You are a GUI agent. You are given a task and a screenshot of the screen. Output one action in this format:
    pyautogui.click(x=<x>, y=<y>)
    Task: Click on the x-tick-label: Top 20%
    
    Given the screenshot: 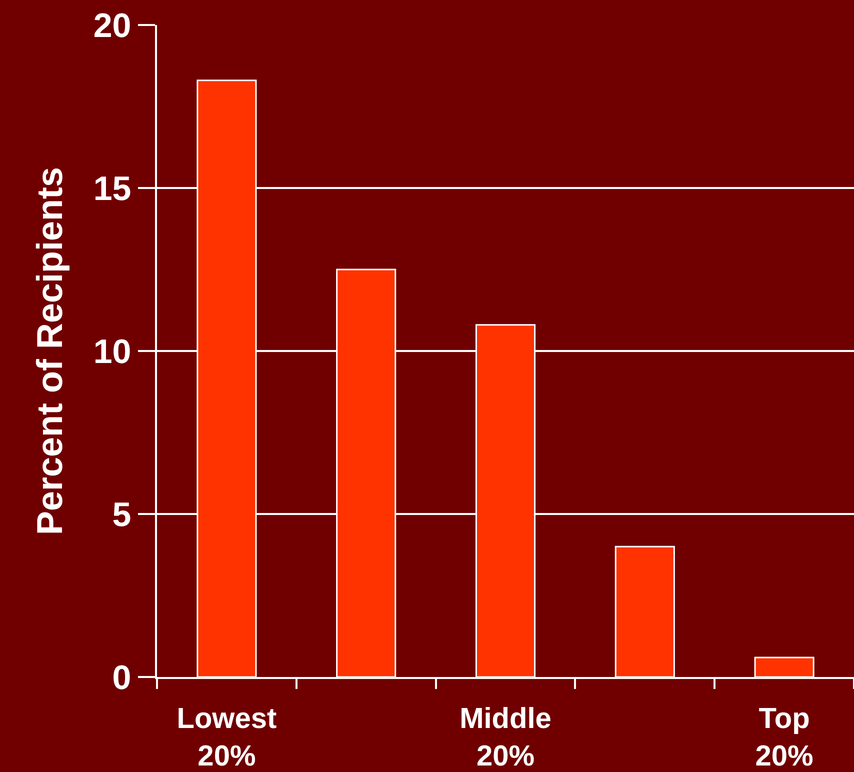 What is the action you would take?
    pyautogui.click(x=784, y=737)
    